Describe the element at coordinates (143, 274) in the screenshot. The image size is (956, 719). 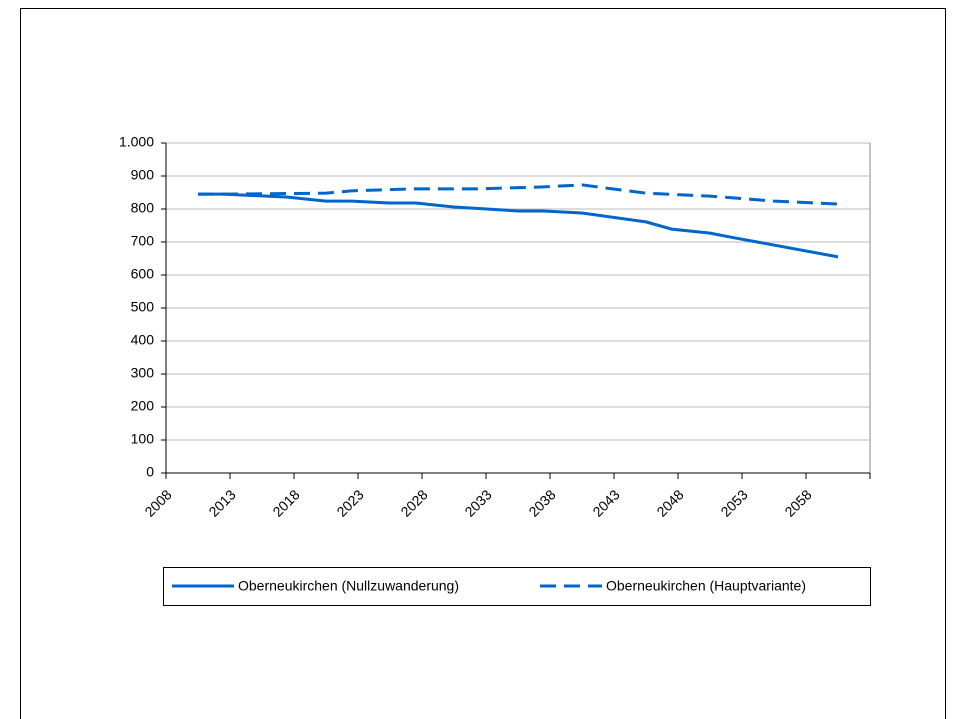
I see `y-tick-label: 600` at that location.